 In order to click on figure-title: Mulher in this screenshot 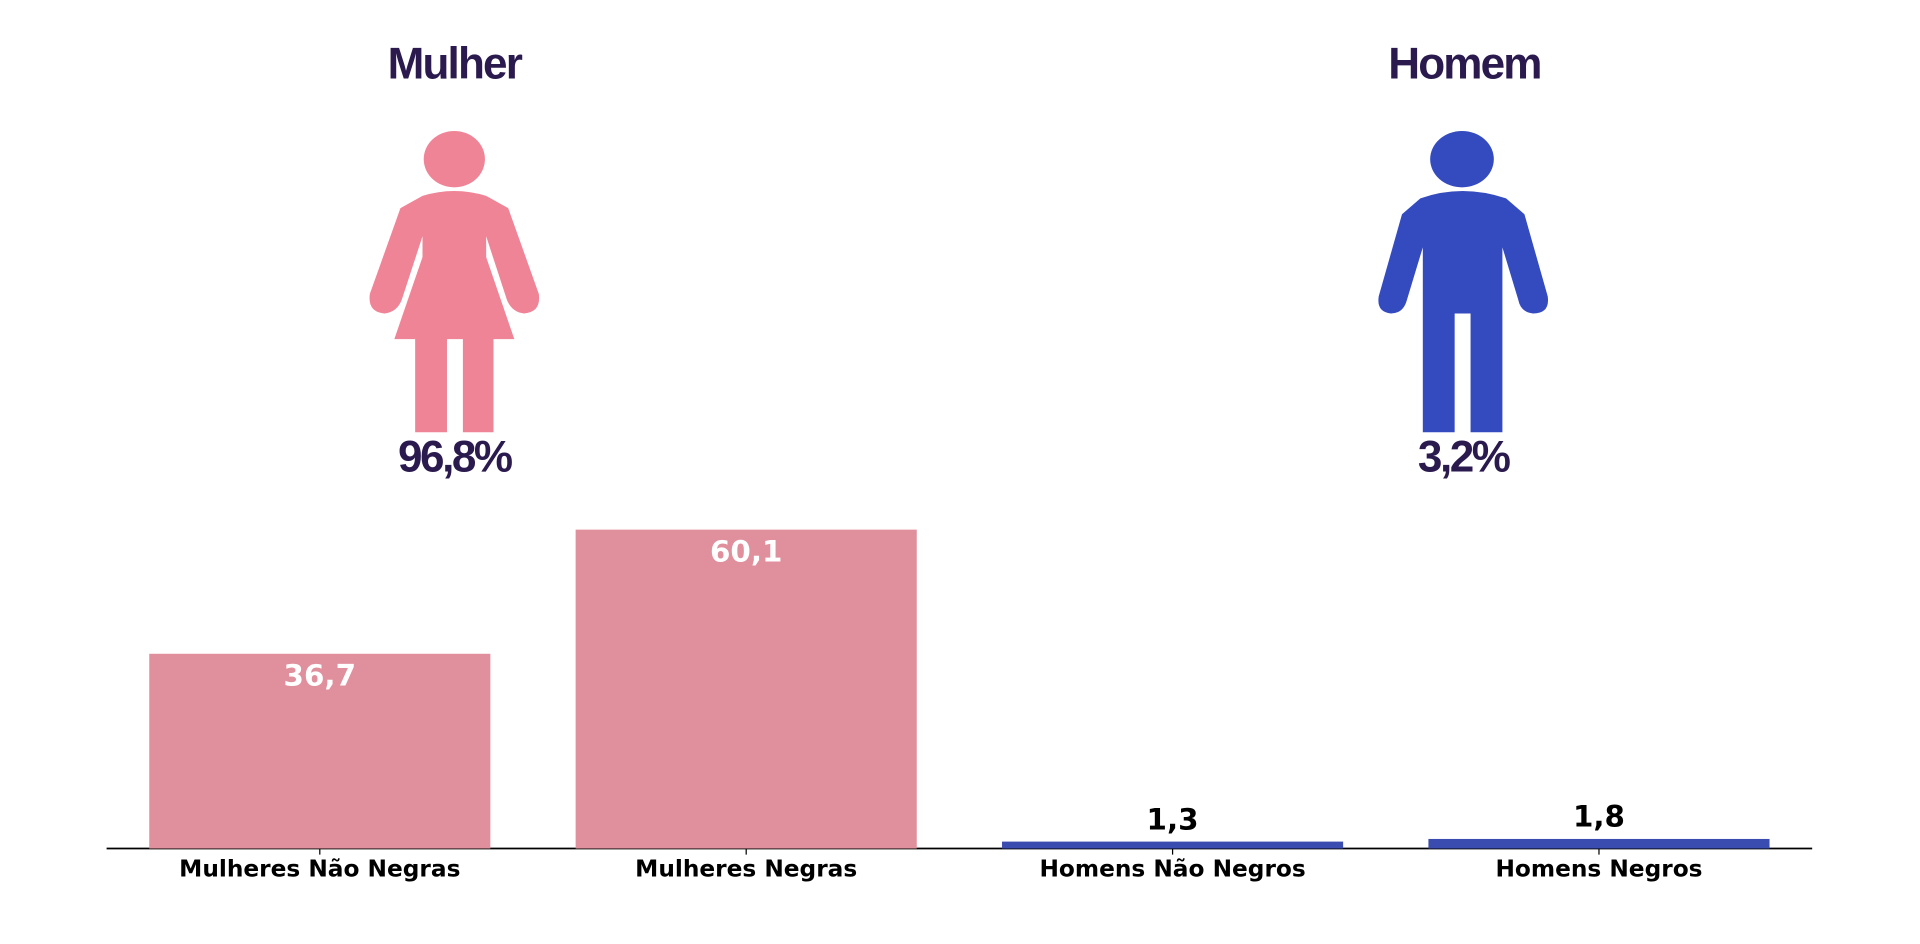, I will do `click(455, 63)`.